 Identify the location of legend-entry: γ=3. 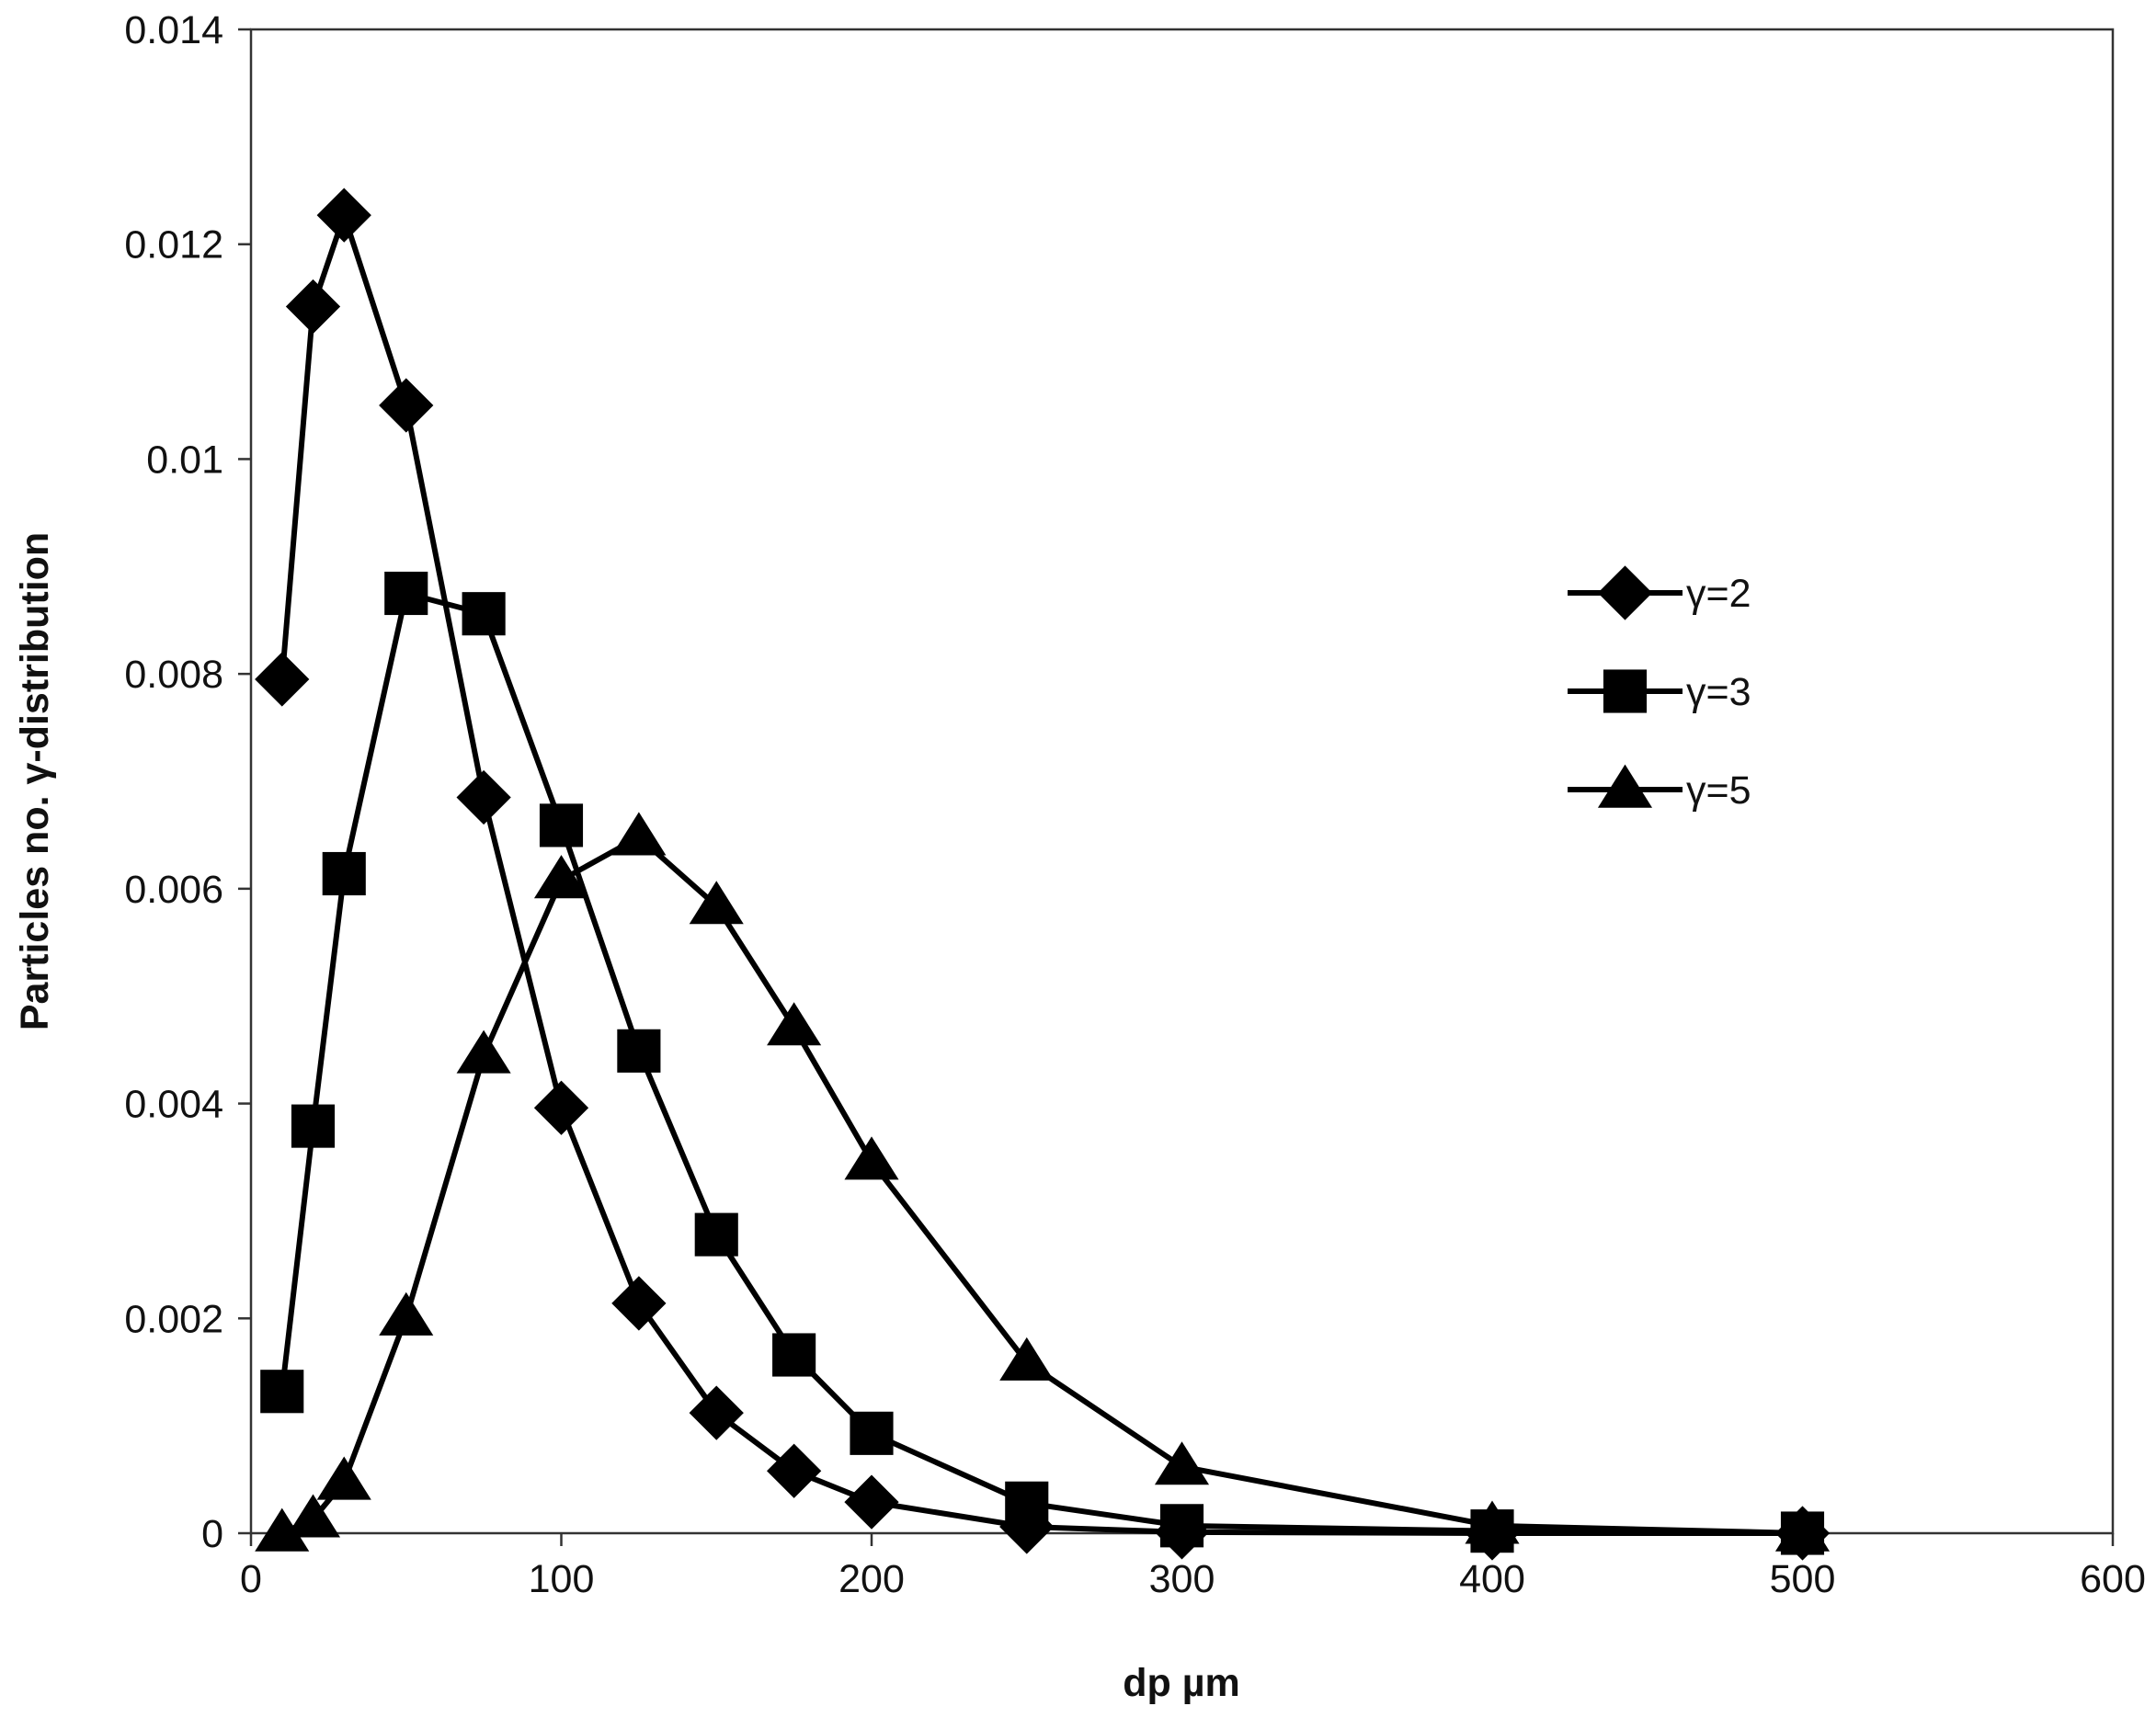
(1659, 691).